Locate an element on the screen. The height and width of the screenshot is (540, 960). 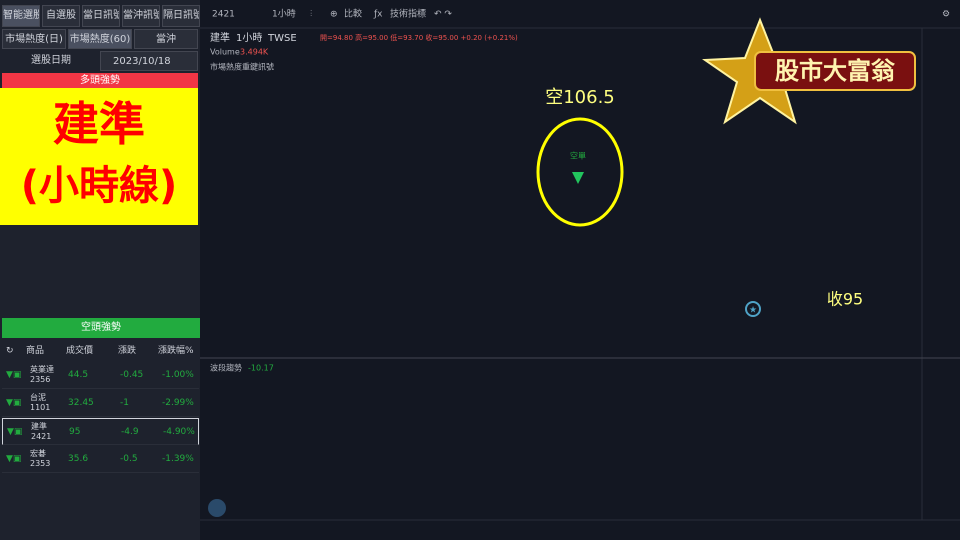
bear-header: 空頭強勢 is located at coordinates (101, 328).